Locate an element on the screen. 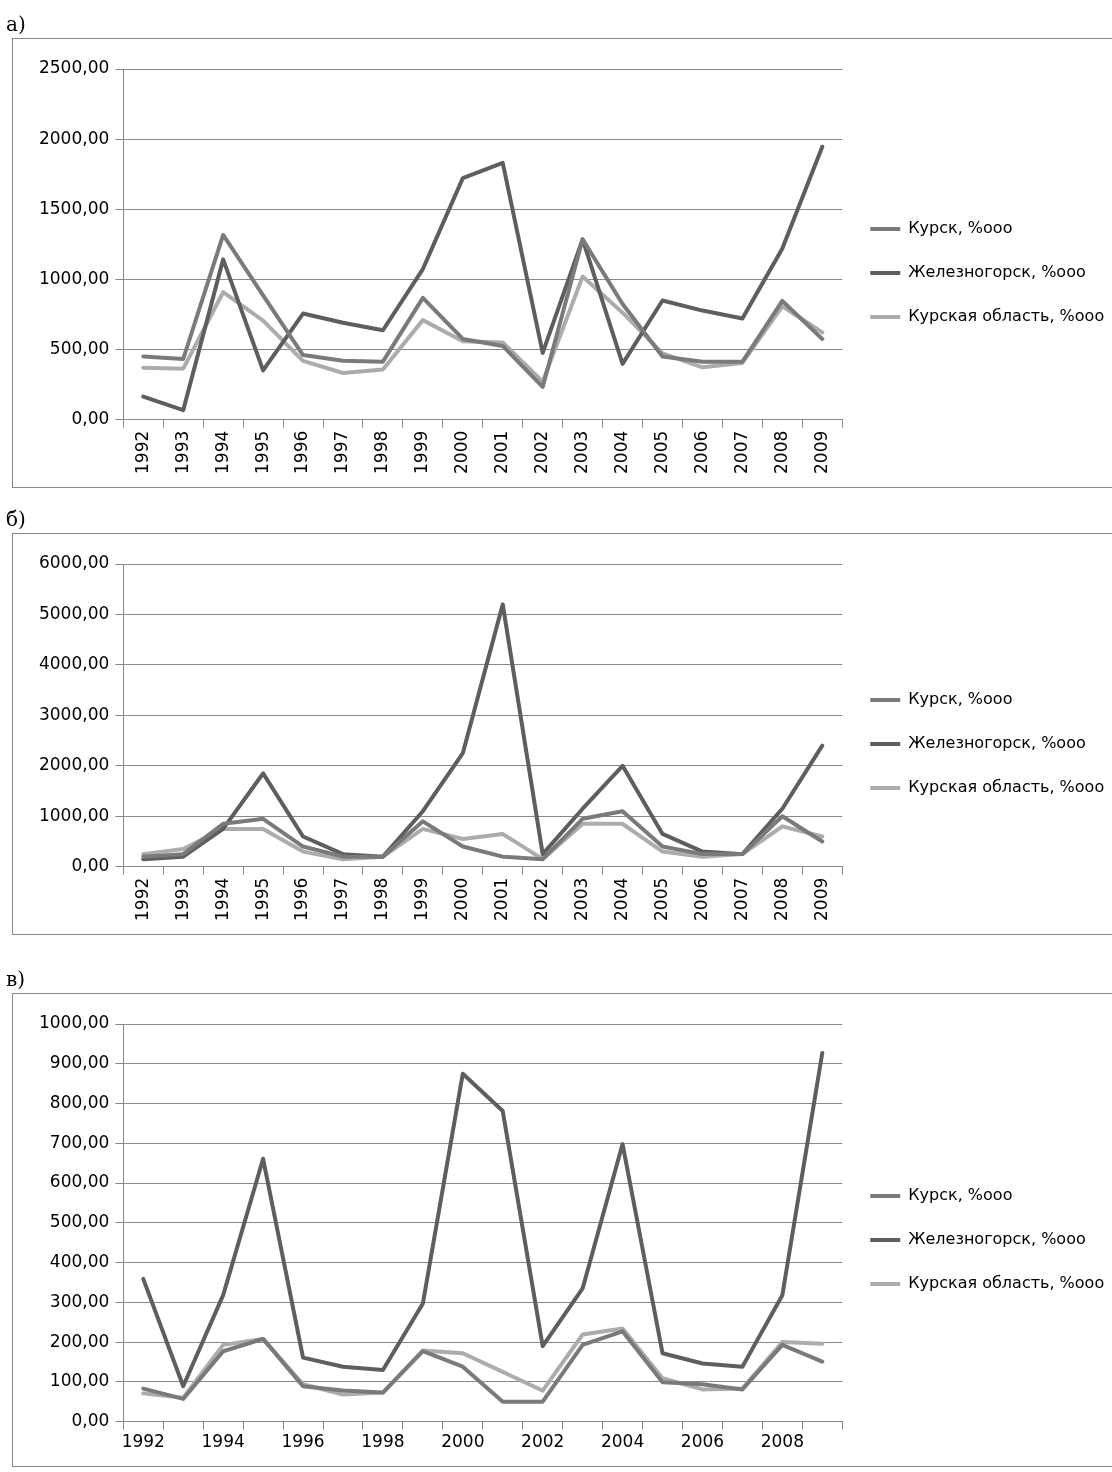 Image resolution: width=1112 pixels, height=1472 pixels. y-tick-label: 2500,00 is located at coordinates (74, 67).